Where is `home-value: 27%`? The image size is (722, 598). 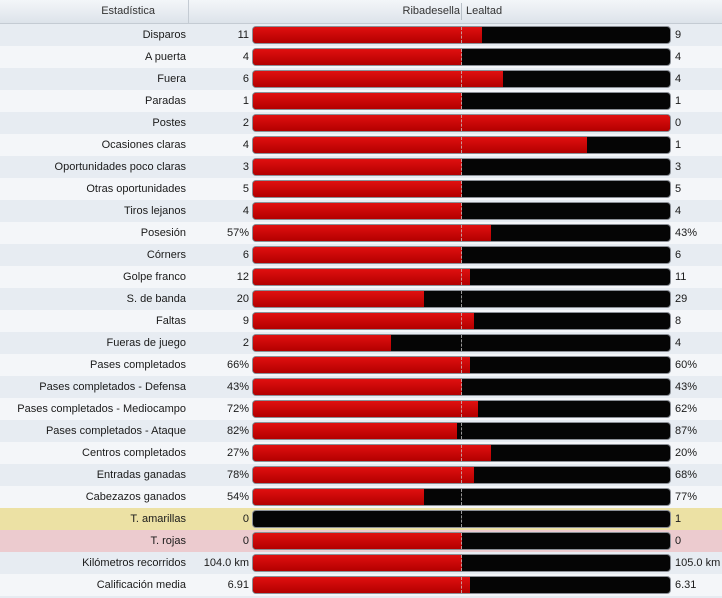 home-value: 27% is located at coordinates (237, 453).